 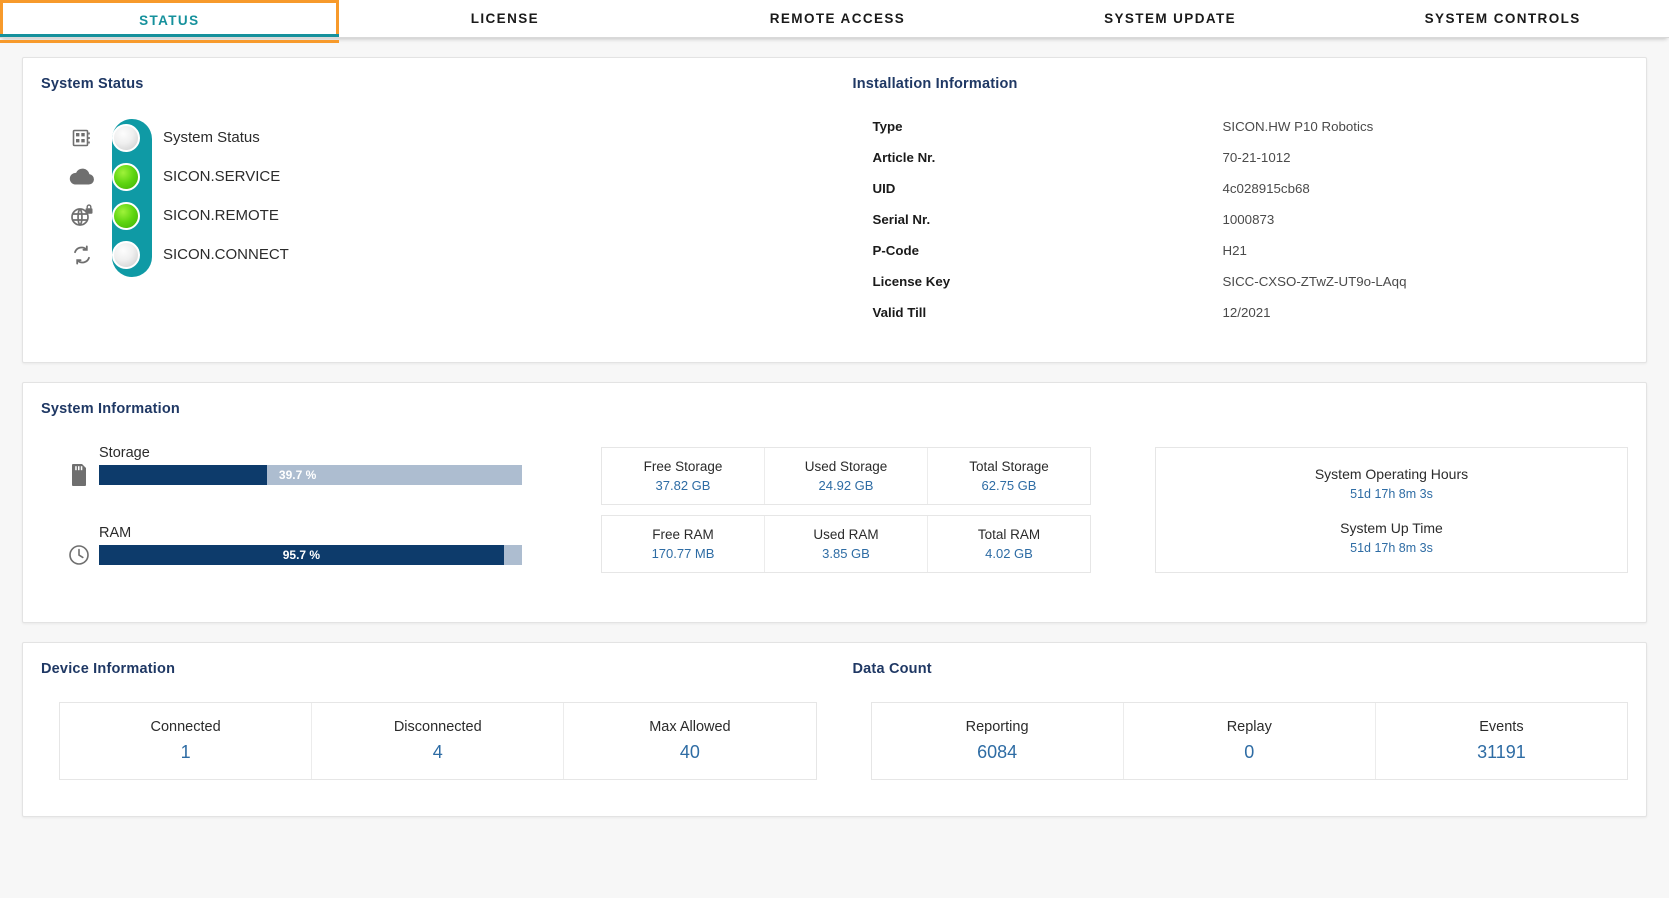 What do you see at coordinates (997, 727) in the screenshot?
I see `data-reporting-label: Reporting` at bounding box center [997, 727].